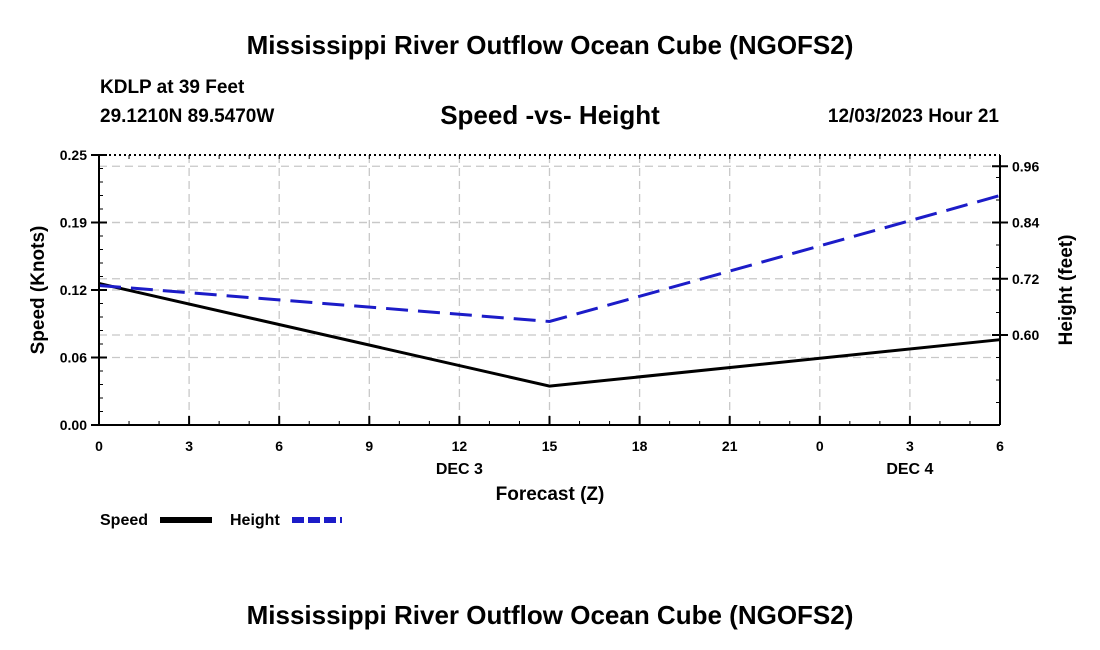 This screenshot has width=1100, height=650. What do you see at coordinates (550, 446) in the screenshot?
I see `x-tick-label: 15` at bounding box center [550, 446].